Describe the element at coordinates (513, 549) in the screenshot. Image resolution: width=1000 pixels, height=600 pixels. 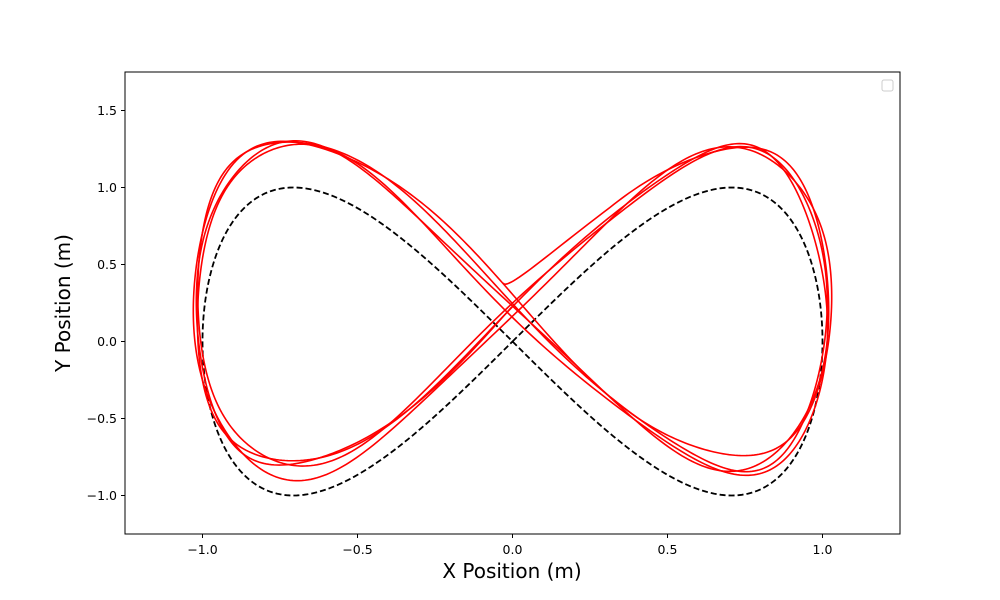
I see `x-tick-label: 0.0` at that location.